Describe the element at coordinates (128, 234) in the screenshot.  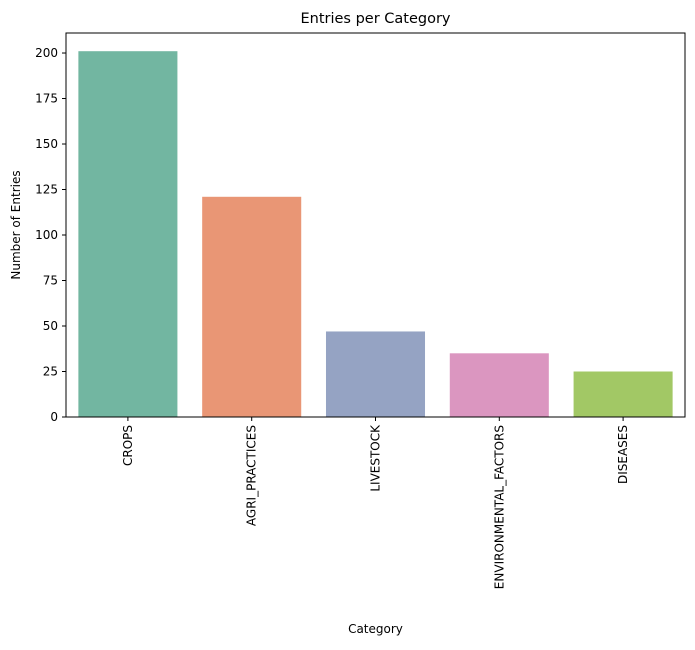
I see `bar-crops` at that location.